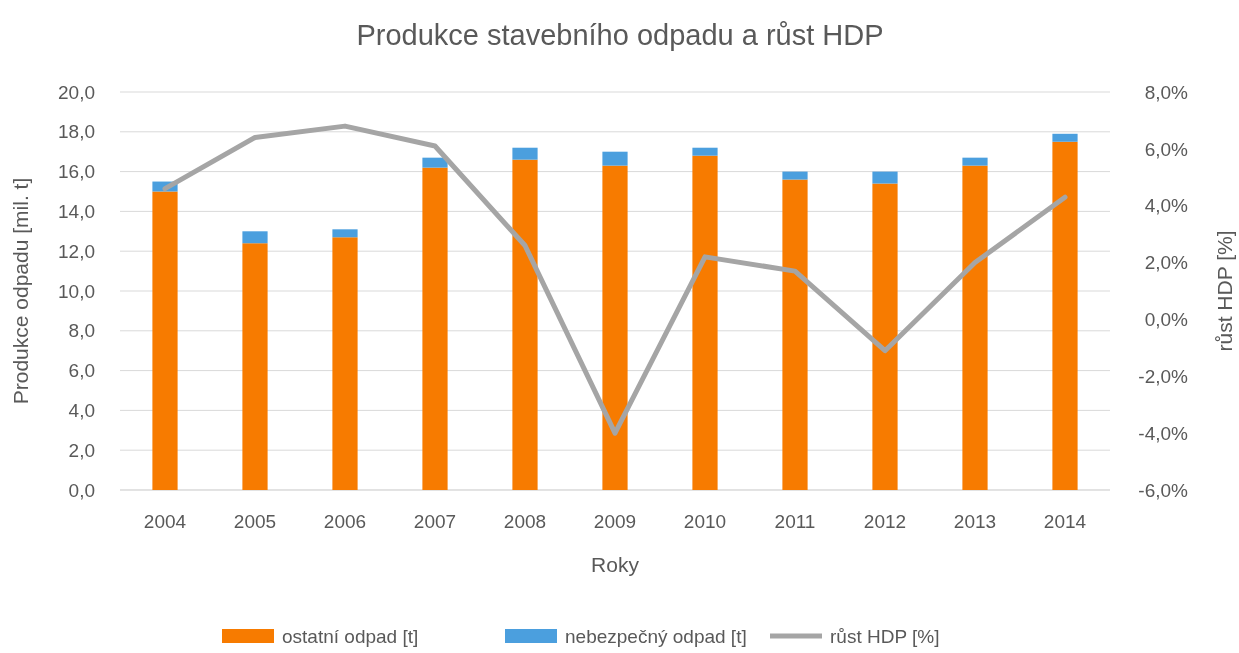  I want to click on y-tick-label: 8,0, so click(81, 331).